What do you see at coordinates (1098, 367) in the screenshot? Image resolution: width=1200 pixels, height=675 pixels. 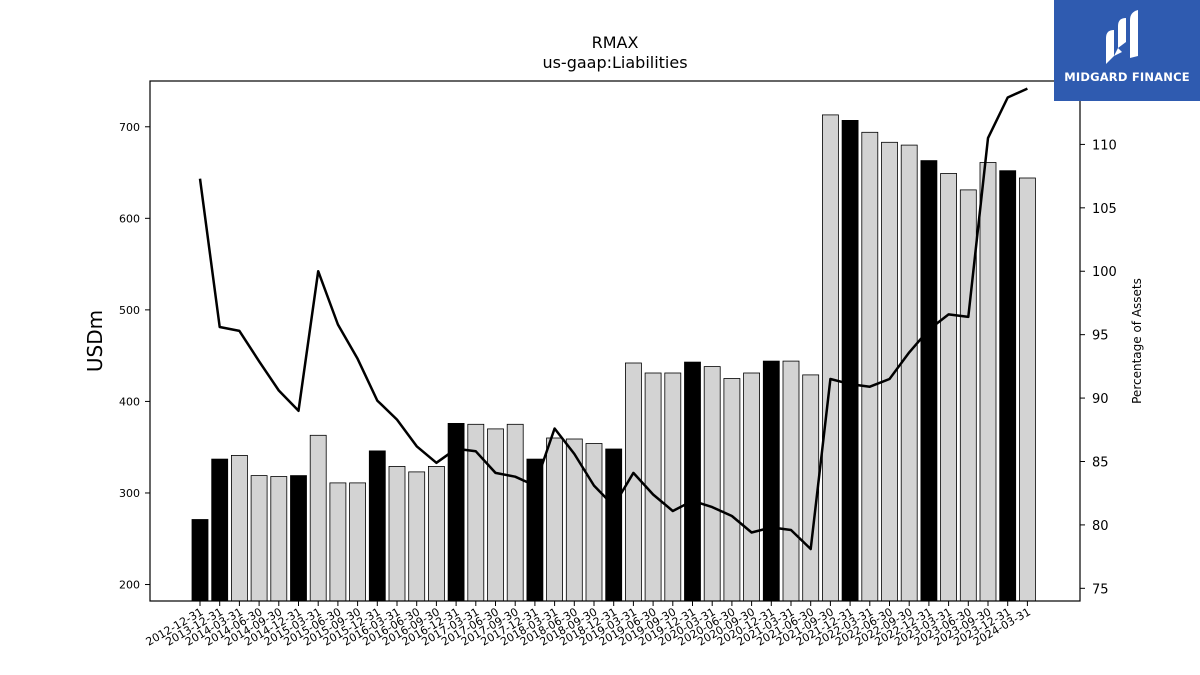 I see `right-axis: 75 80 85 90 95 100 105 110` at bounding box center [1098, 367].